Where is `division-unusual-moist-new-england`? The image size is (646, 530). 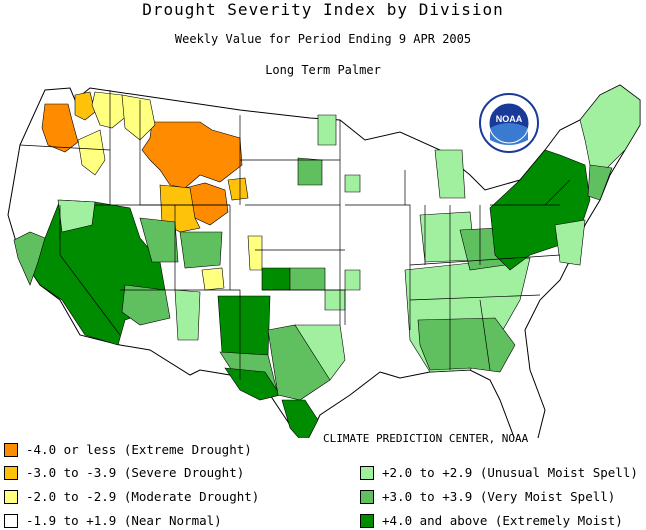 division-unusual-moist-new-england is located at coordinates (610, 127).